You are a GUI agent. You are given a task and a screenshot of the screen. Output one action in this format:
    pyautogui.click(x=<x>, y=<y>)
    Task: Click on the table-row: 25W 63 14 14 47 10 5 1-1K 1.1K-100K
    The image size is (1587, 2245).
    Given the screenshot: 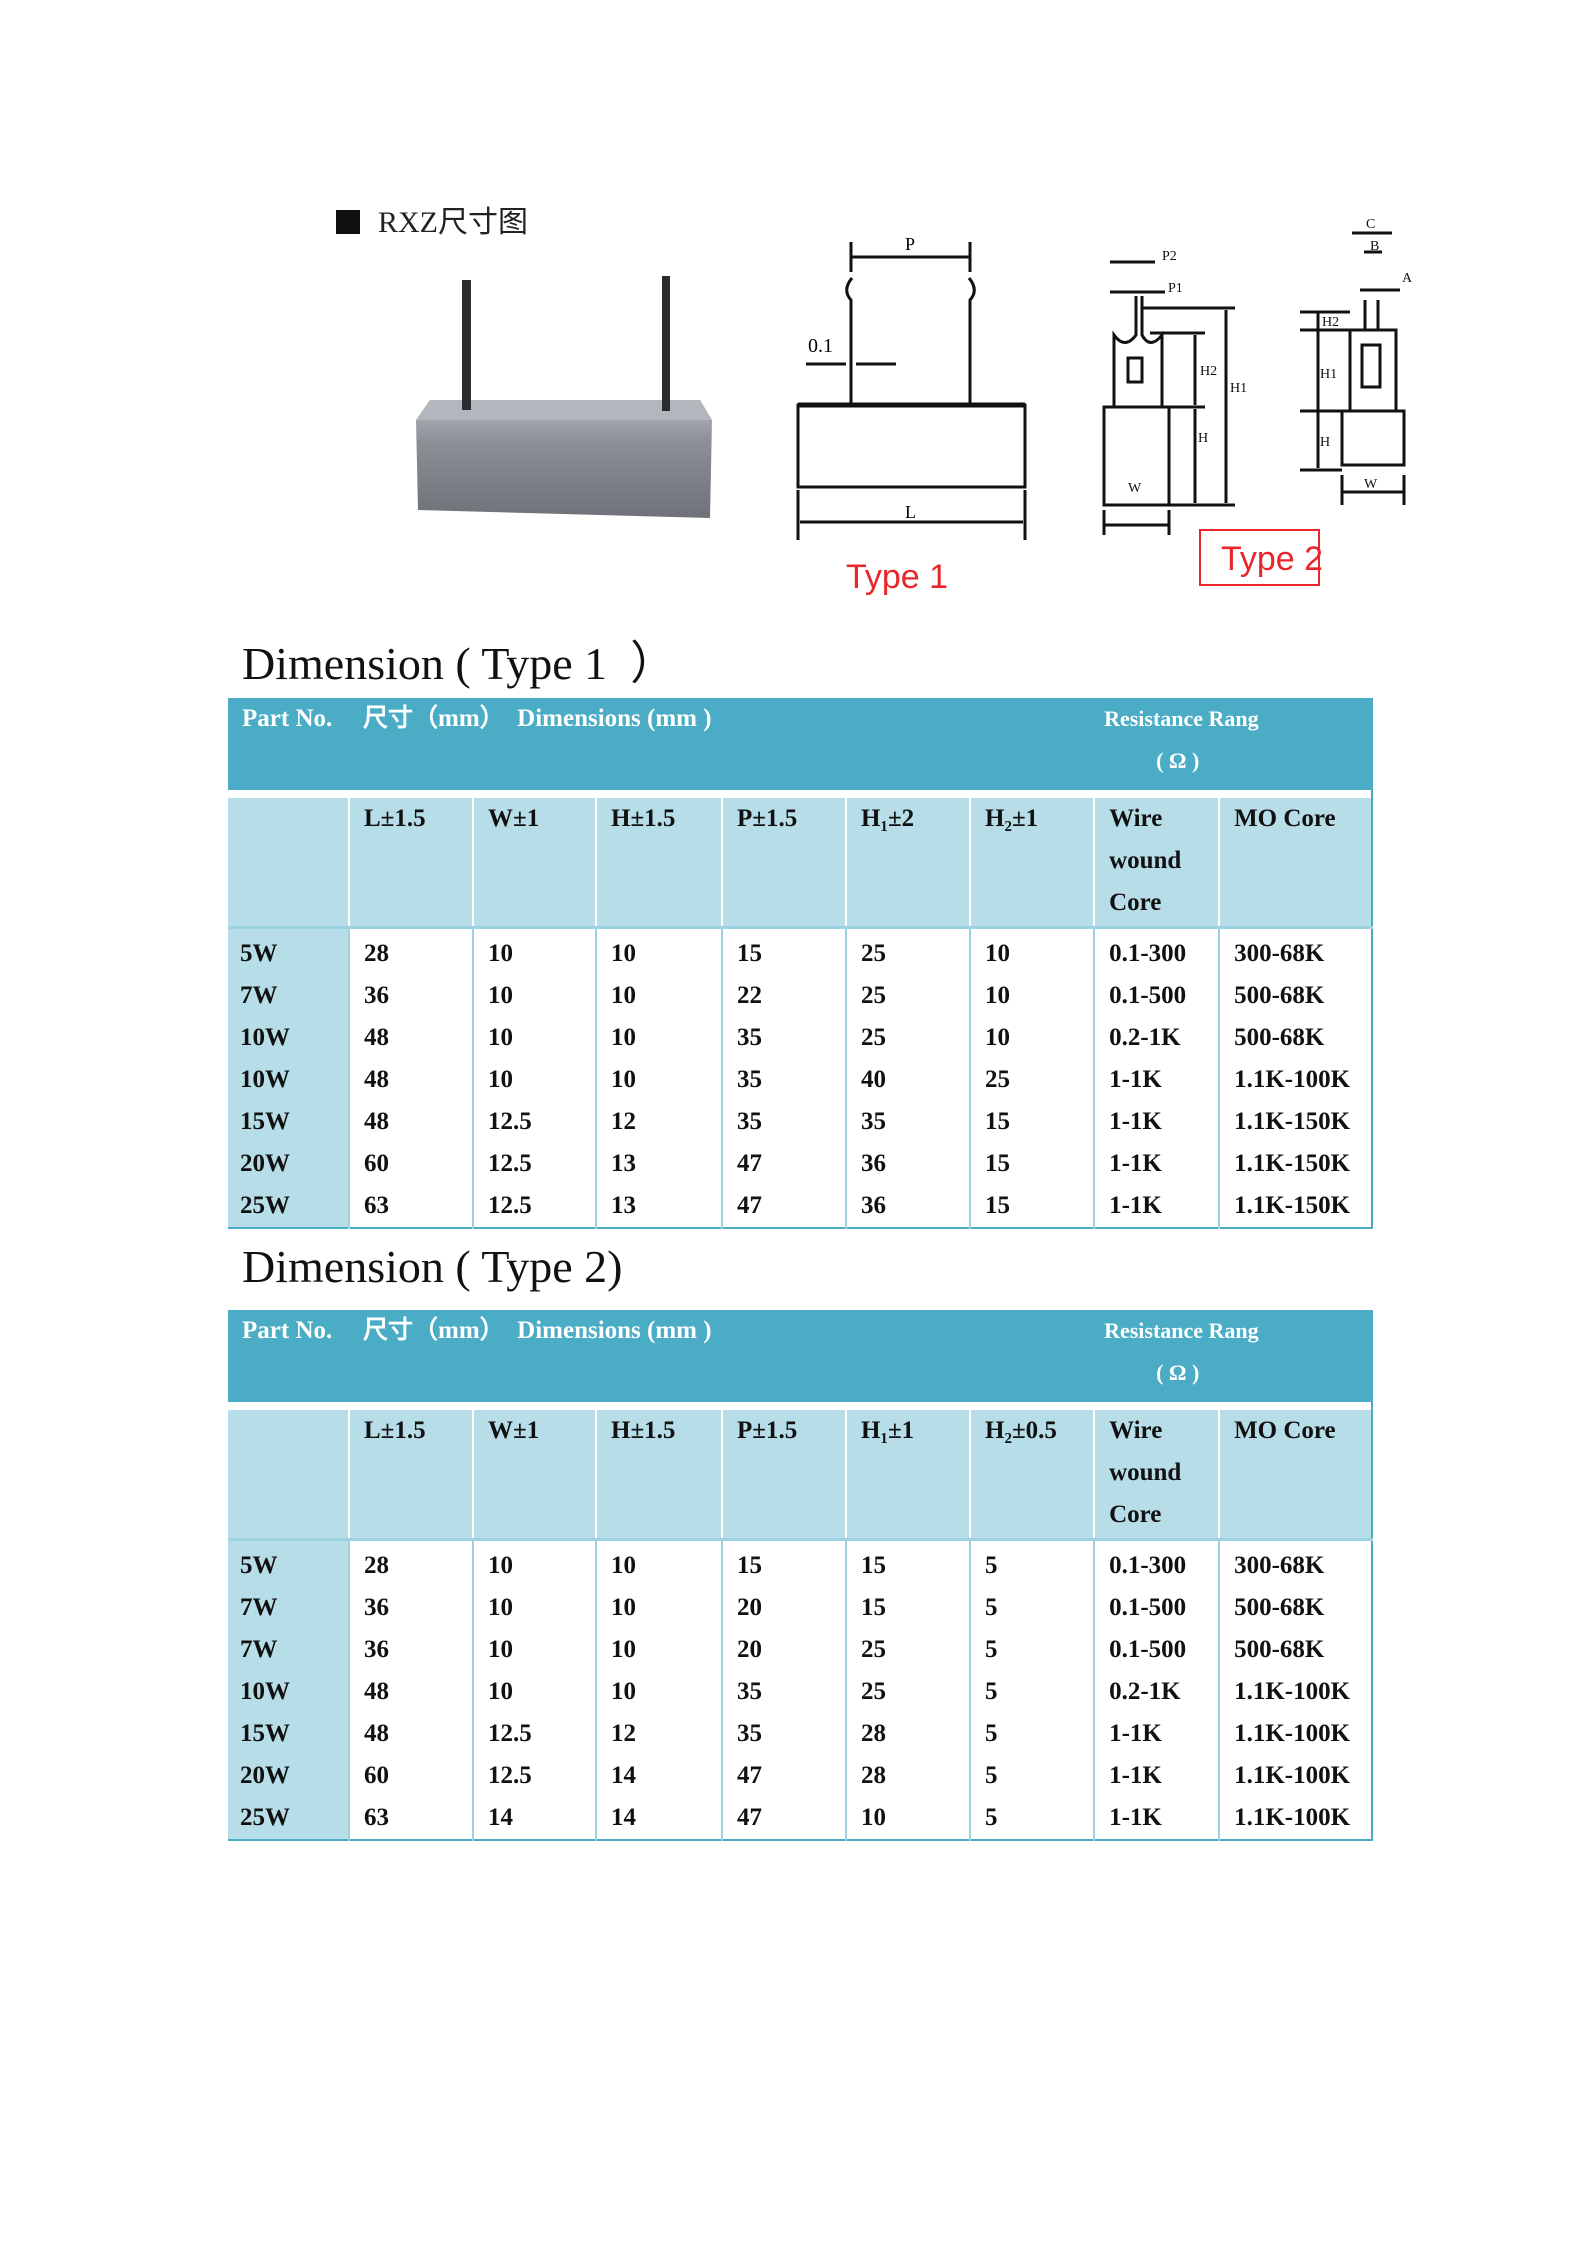 What is the action you would take?
    pyautogui.click(x=800, y=1818)
    